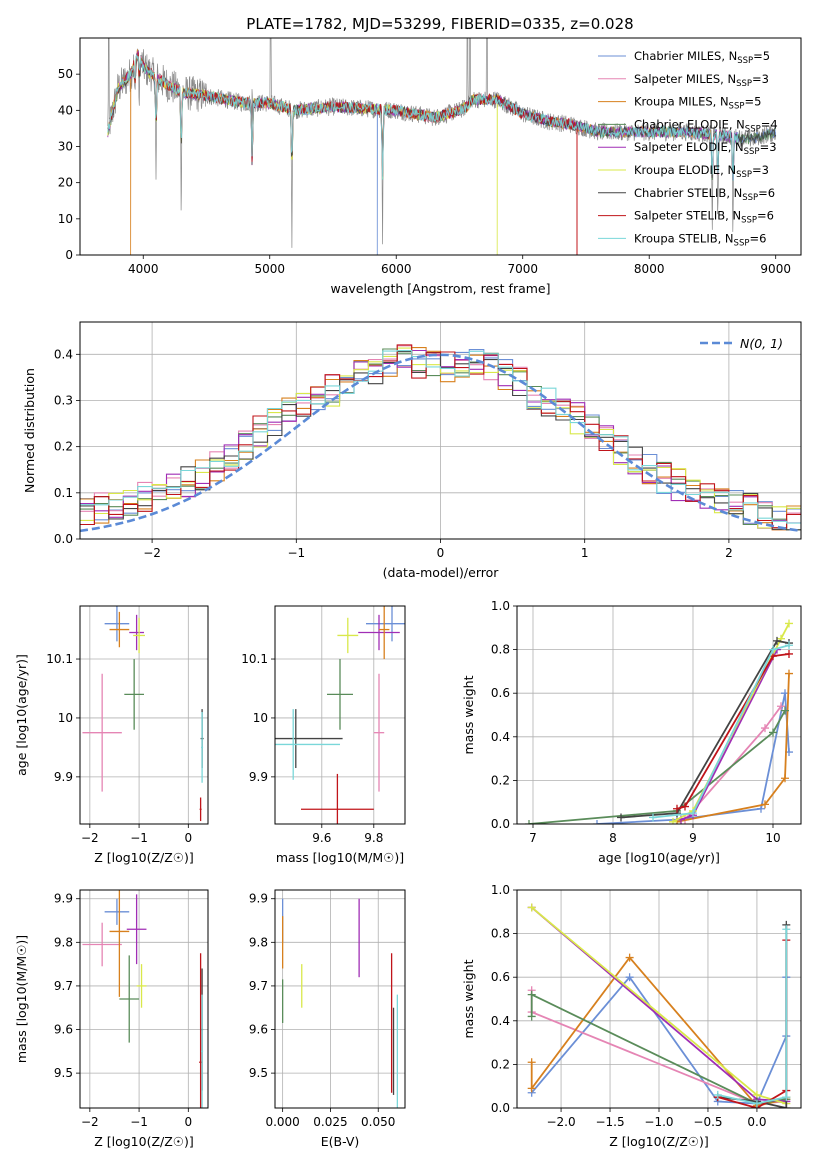 The width and height of the screenshot is (819, 1170). I want to click on age-vs-Z-grid, so click(144, 715).